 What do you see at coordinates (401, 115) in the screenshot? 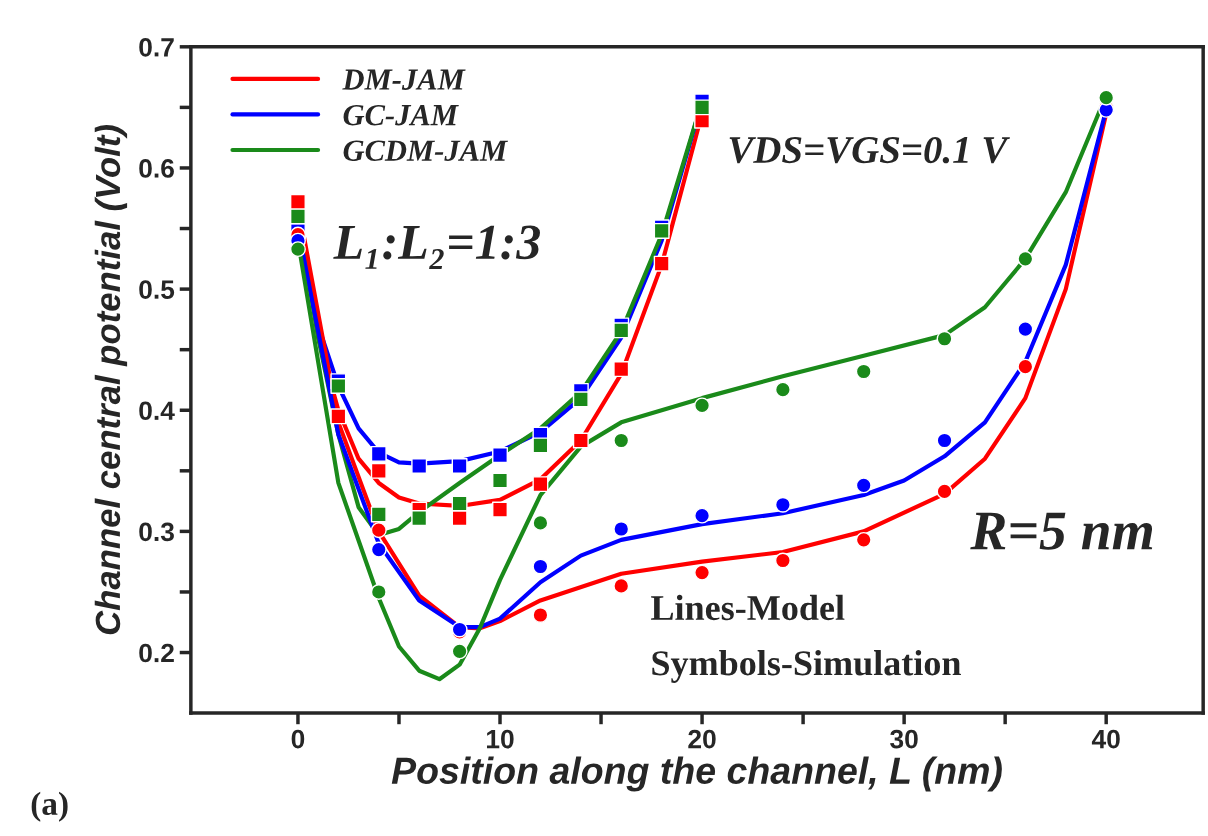
I see `legend-label: GC-JAM` at bounding box center [401, 115].